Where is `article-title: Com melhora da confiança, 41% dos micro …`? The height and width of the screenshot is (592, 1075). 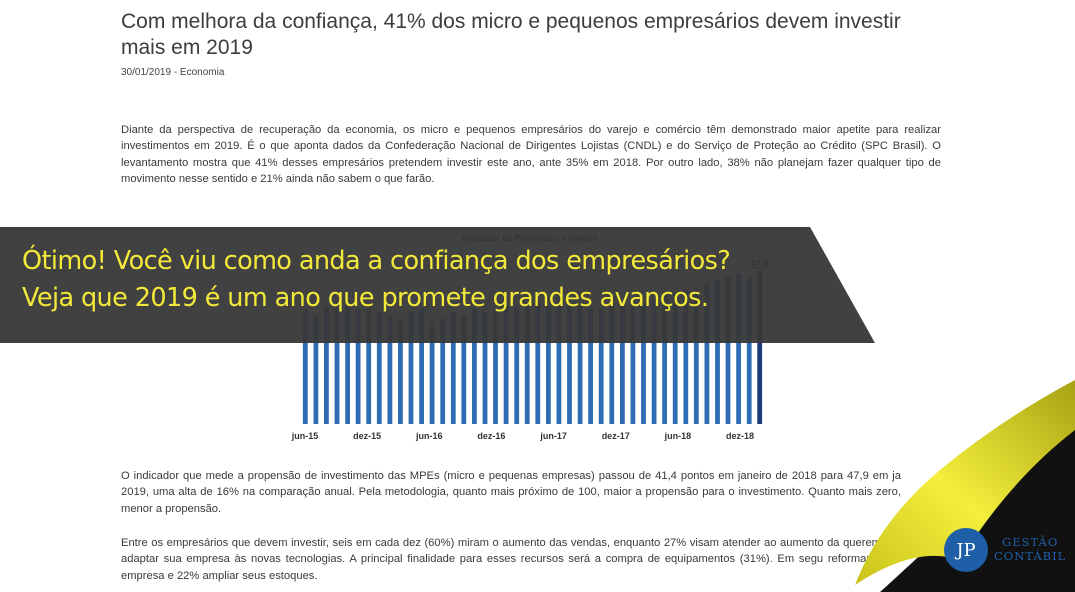 article-title: Com melhora da confiança, 41% dos micro … is located at coordinates (511, 34).